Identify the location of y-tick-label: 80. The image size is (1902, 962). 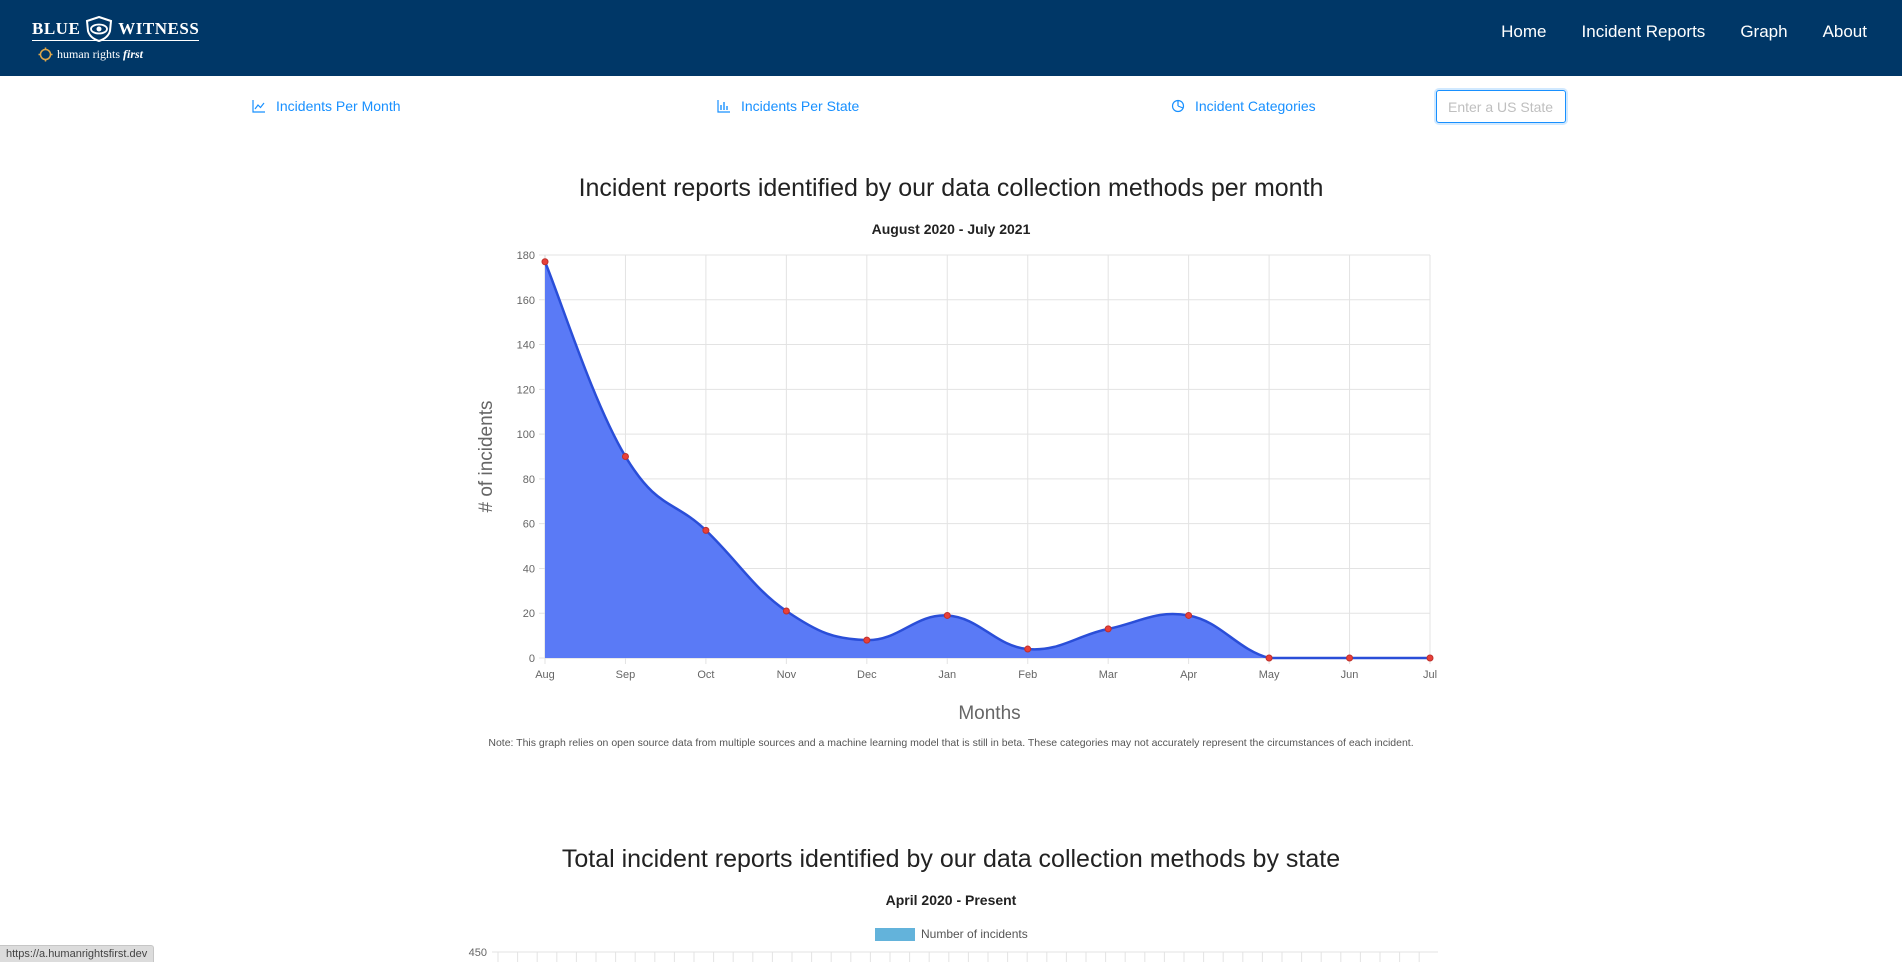
(529, 480).